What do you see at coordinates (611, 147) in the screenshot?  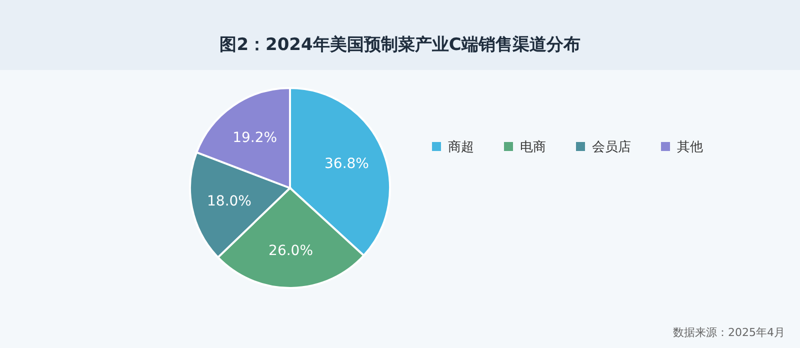 I see `legend-label: 会员店` at bounding box center [611, 147].